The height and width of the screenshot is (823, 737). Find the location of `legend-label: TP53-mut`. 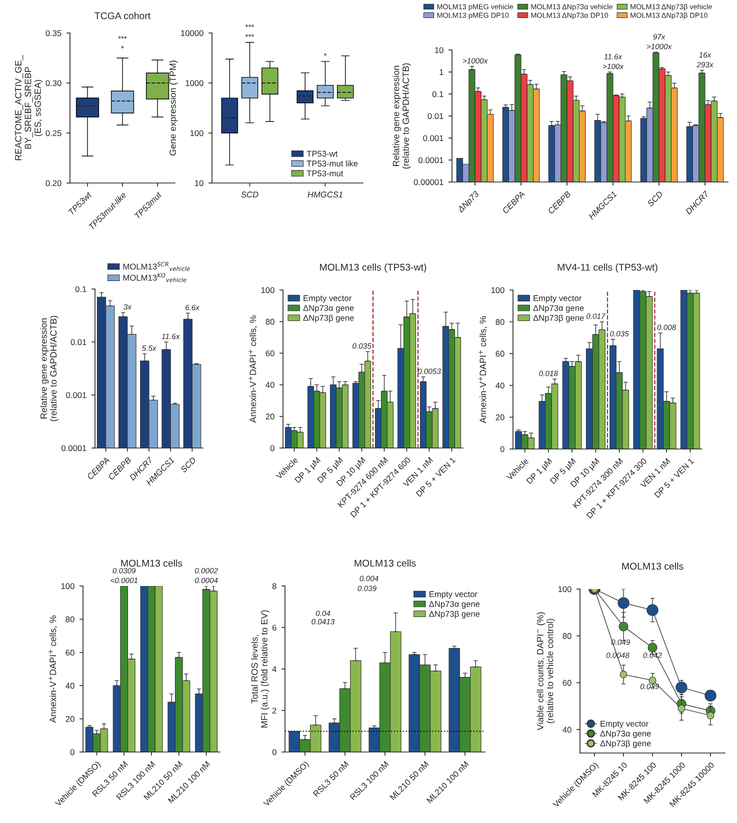

legend-label: TP53-mut is located at coordinates (325, 173).